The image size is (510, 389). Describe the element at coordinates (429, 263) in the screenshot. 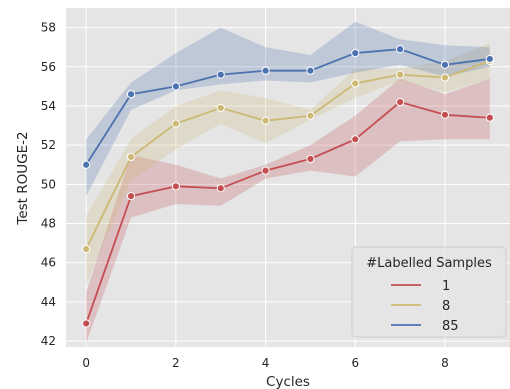

I see `legend-title: #Labelled Samples` at that location.